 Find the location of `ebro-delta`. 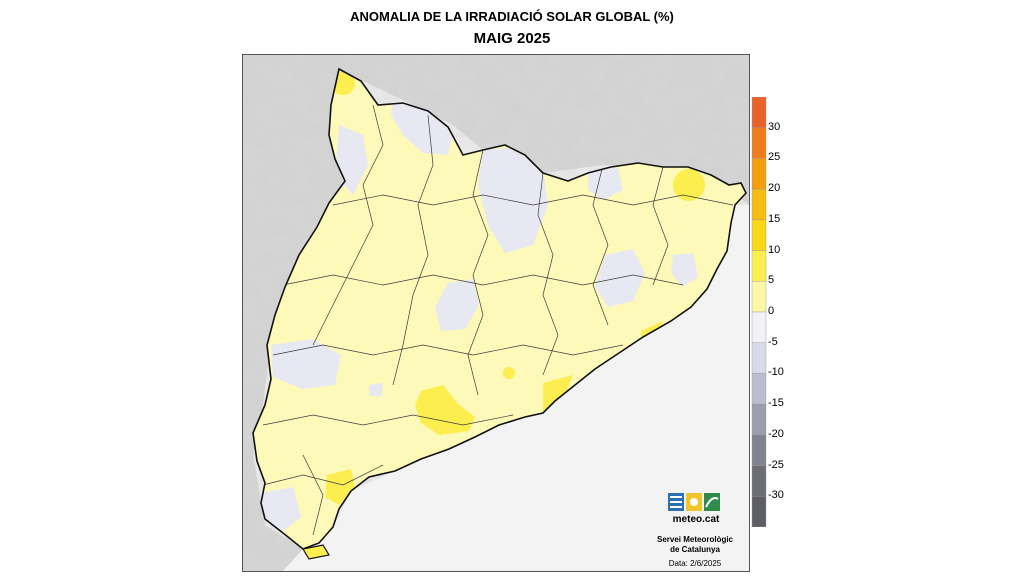

ebro-delta is located at coordinates (316, 552).